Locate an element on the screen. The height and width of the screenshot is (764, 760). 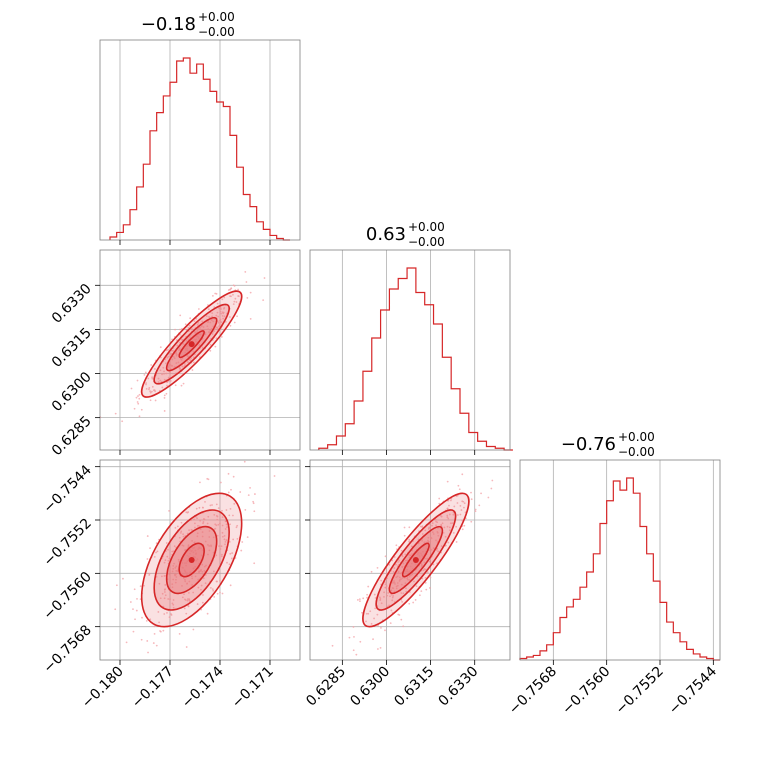
x-tick-label: 0.6315 is located at coordinates (414, 687).